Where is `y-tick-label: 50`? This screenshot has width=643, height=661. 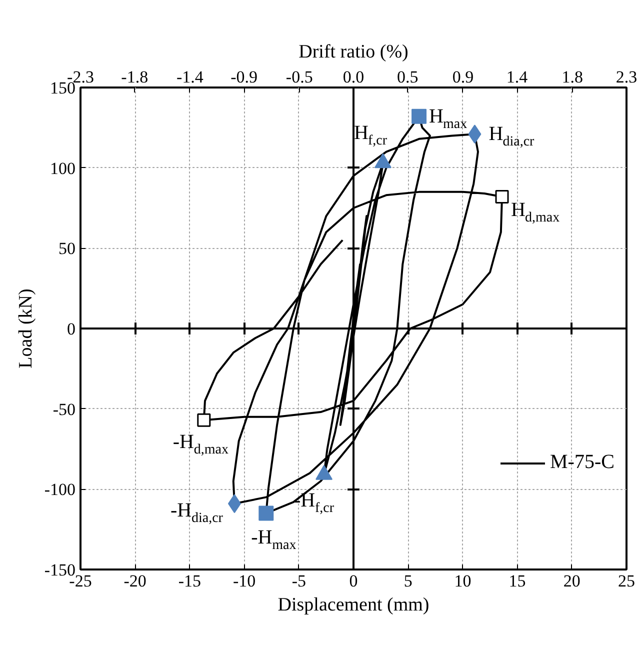 y-tick-label: 50 is located at coordinates (67, 248).